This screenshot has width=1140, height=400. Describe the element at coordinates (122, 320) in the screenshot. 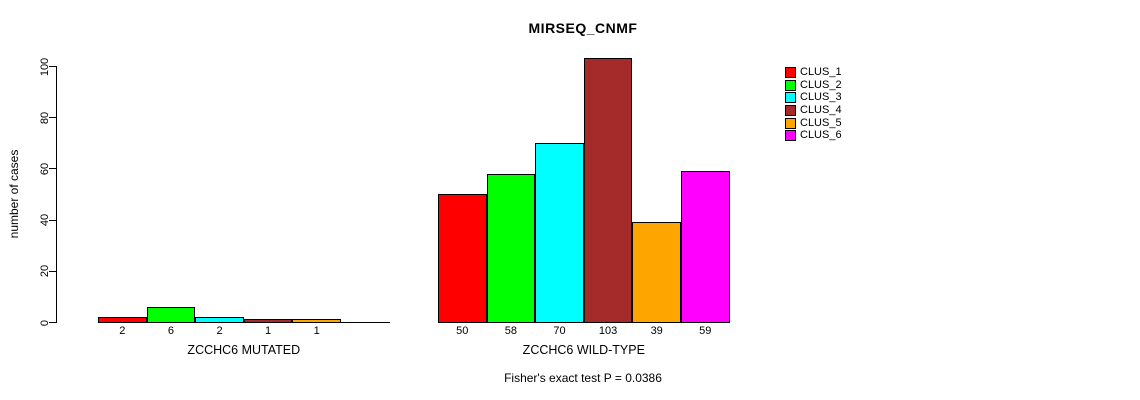

I see `bar-clus_1-mutated` at that location.